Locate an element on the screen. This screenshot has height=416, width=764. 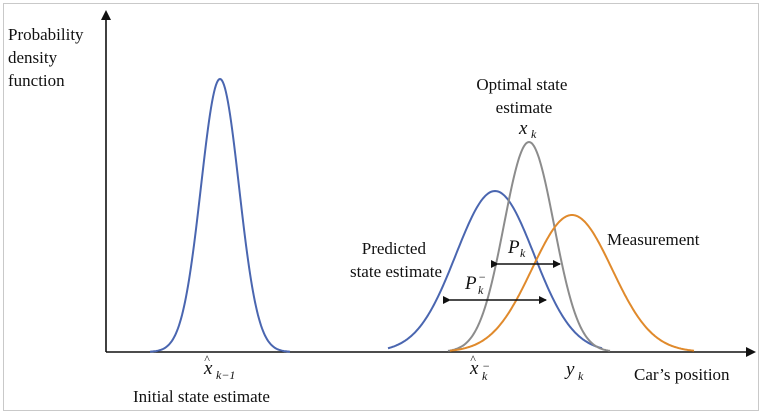
yk-symbol: y k is located at coordinates (574, 371).